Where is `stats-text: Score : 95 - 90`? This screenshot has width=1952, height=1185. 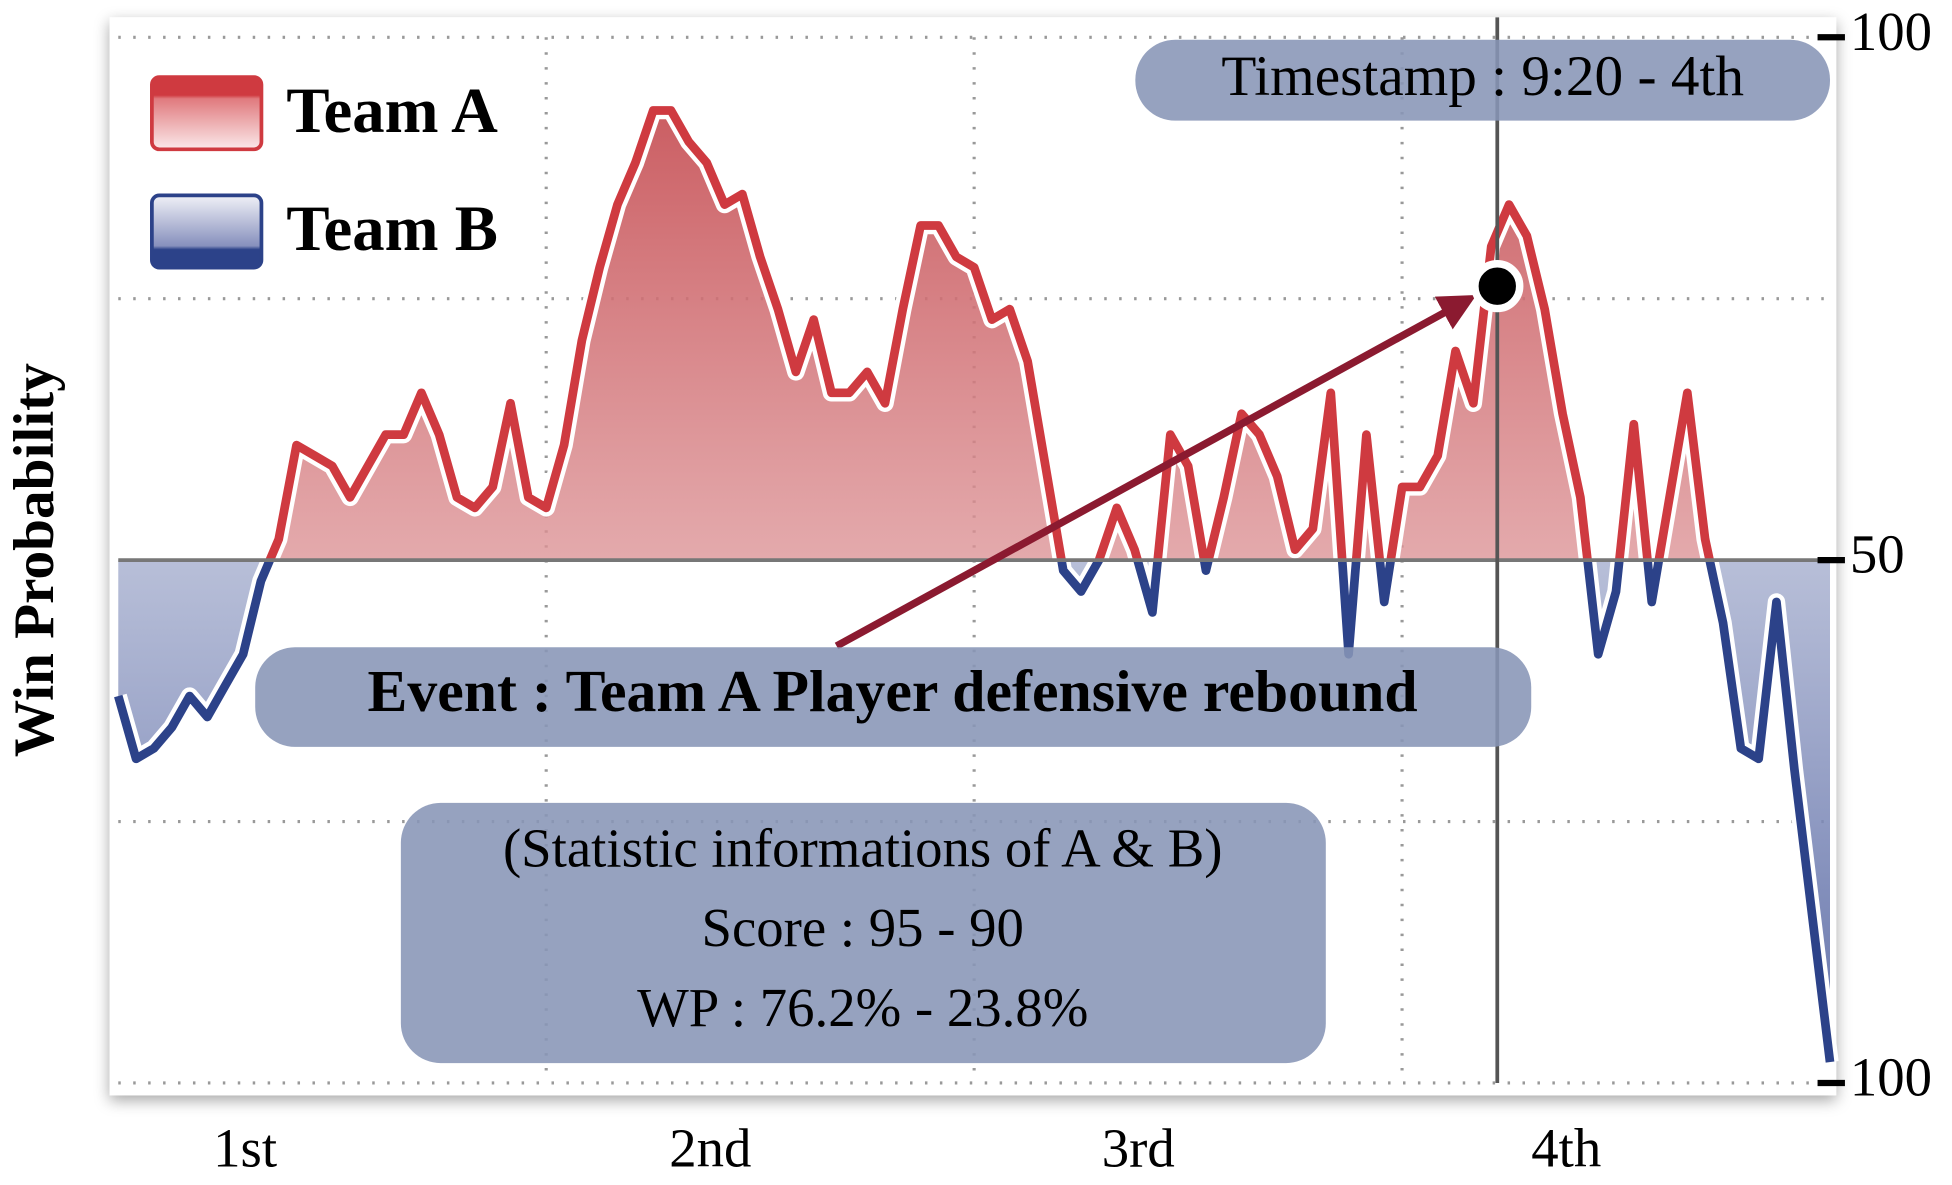 stats-text: Score : 95 - 90 is located at coordinates (862, 927).